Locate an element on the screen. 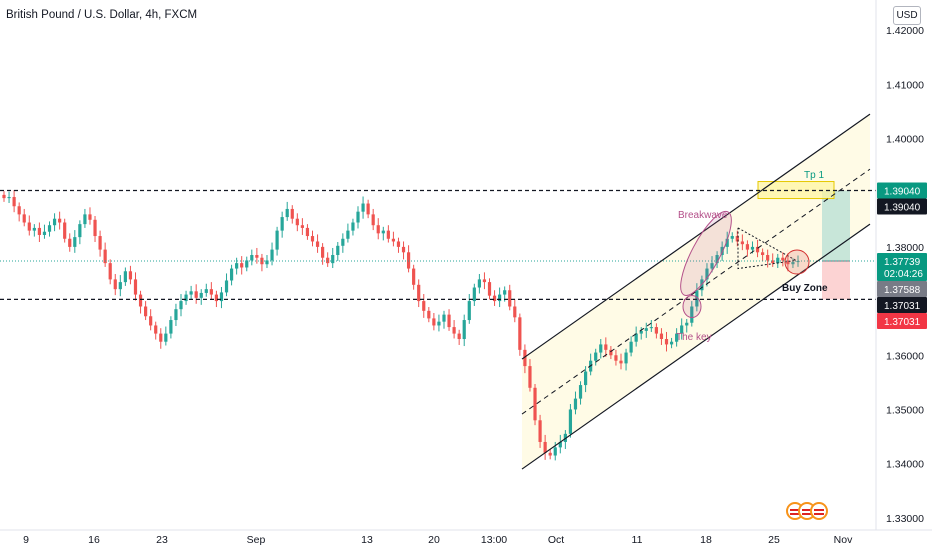  price-tag-countdown: 02:04:26 is located at coordinates (903, 274).